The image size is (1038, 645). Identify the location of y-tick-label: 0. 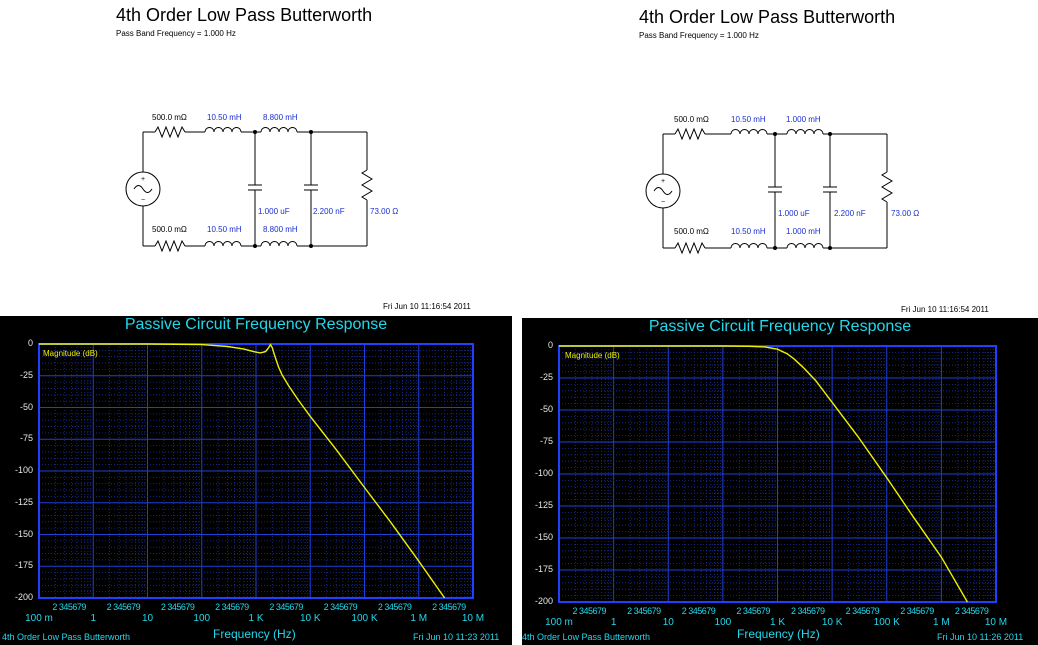
(550, 345).